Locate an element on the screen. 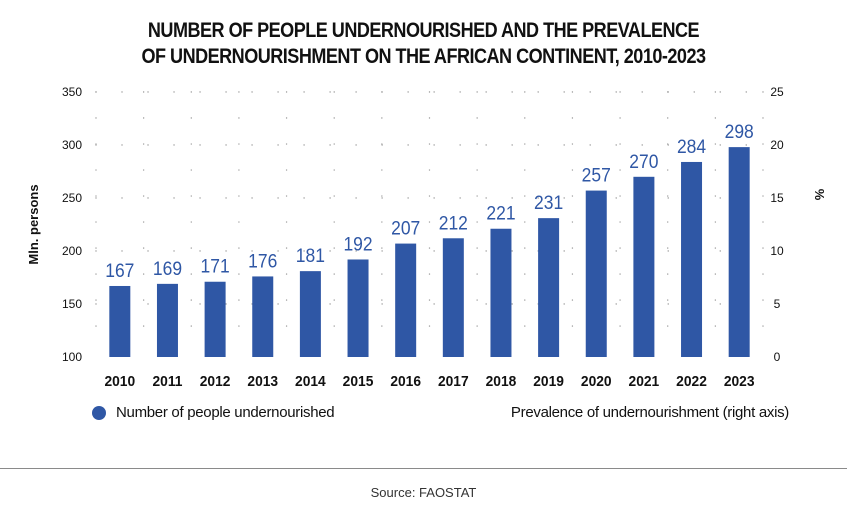 This screenshot has width=847, height=515. x-tick-label: 2017 is located at coordinates (453, 382).